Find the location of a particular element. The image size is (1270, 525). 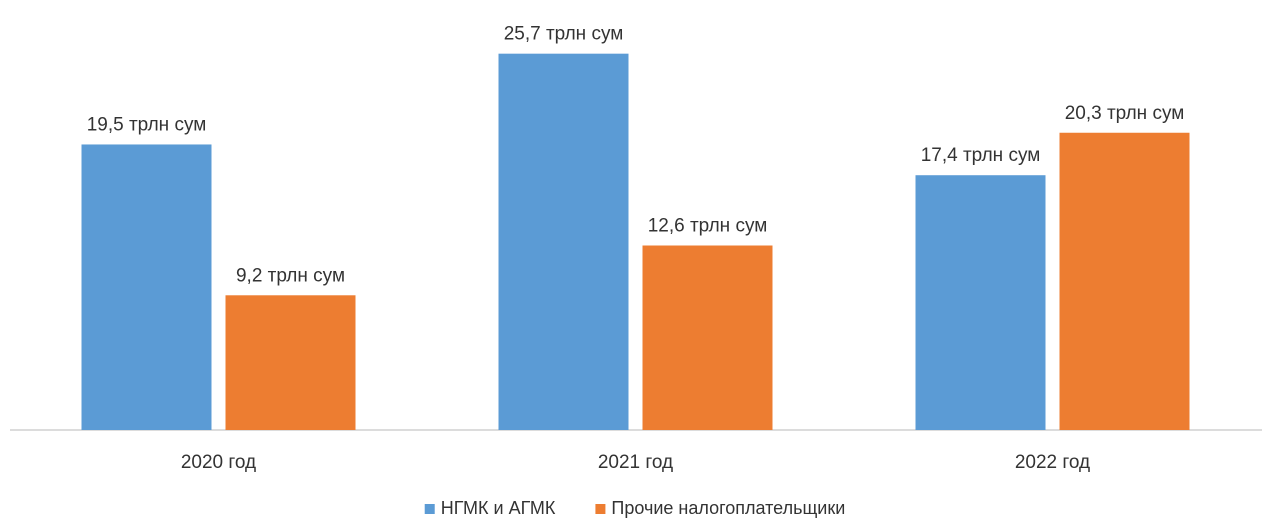

legend-label: Прочие налогоплательщики is located at coordinates (728, 508).